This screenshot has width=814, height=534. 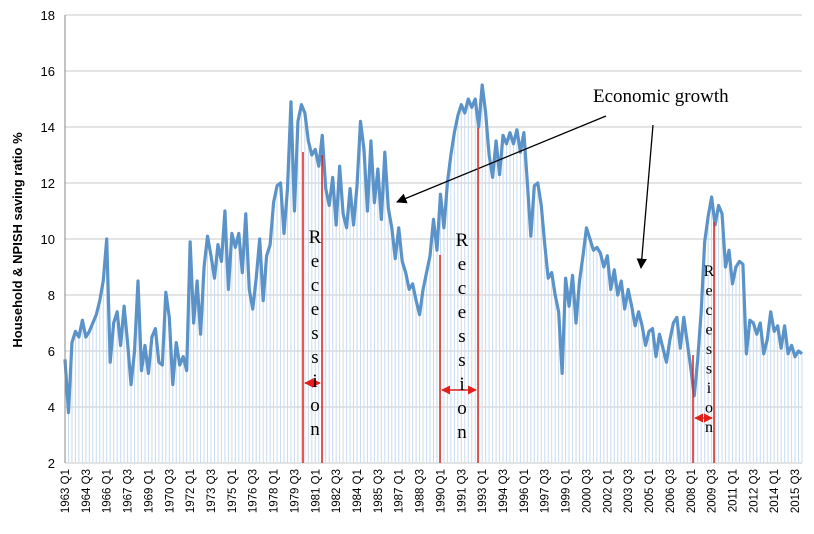 I want to click on x-tick-label: 1964 Q3, so click(x=87, y=491).